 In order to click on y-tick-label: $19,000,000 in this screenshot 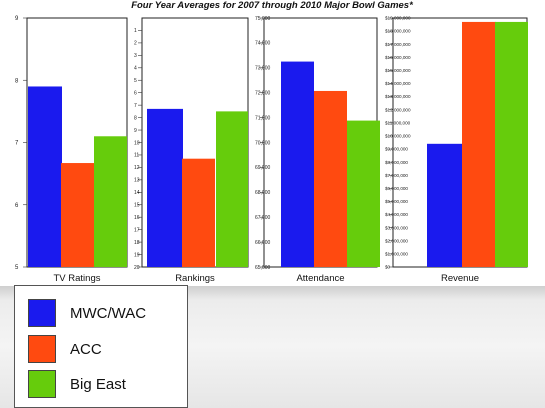, I will do `click(398, 18)`.